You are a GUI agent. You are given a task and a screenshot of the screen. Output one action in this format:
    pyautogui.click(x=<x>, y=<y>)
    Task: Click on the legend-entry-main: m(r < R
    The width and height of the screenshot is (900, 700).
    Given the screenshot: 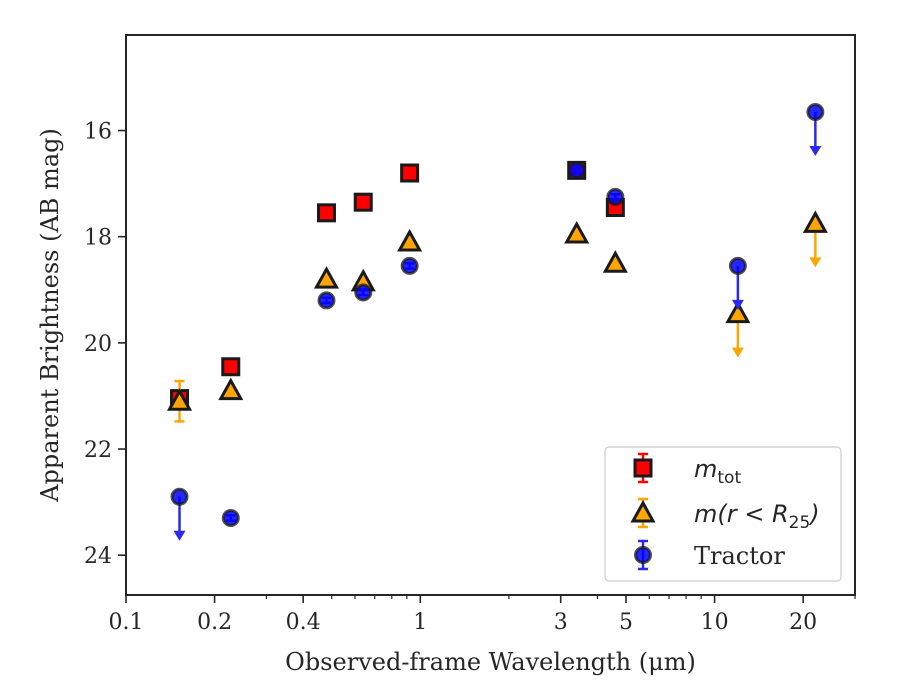 What is the action you would take?
    pyautogui.click(x=741, y=514)
    